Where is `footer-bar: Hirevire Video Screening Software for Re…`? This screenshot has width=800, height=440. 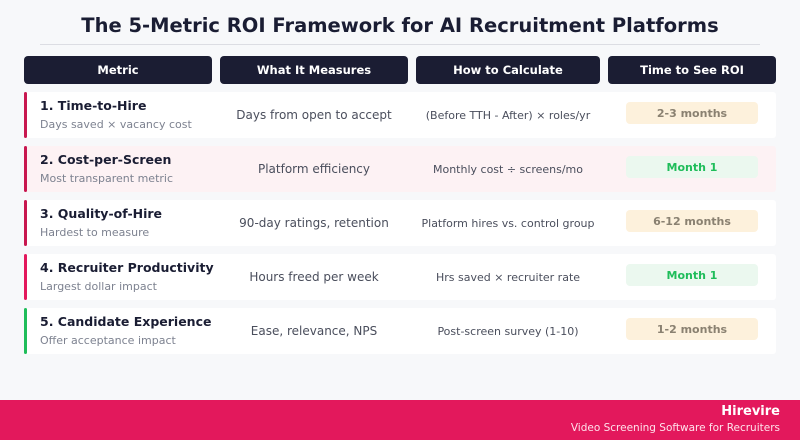
footer-bar: Hirevire Video Screening Software for Re… is located at coordinates (400, 420).